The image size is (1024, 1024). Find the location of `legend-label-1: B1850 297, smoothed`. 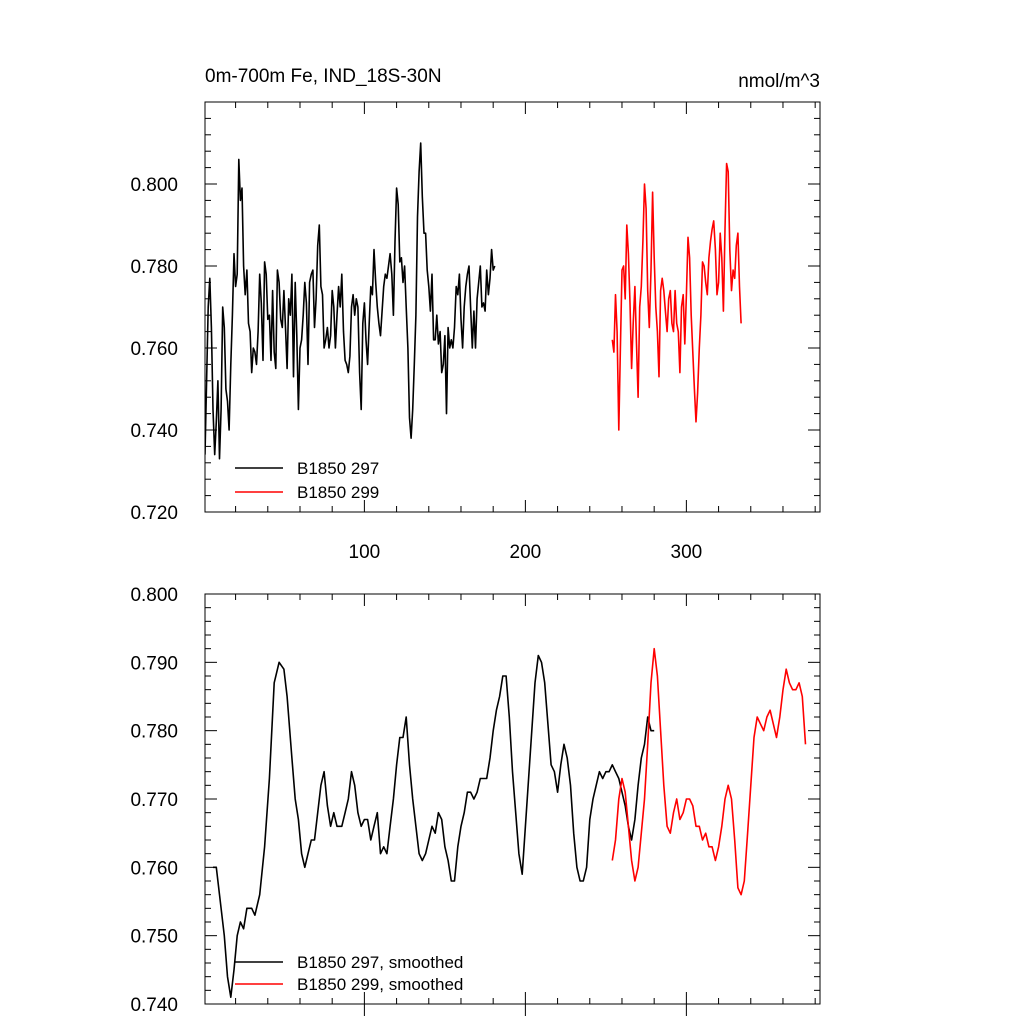

legend-label-1: B1850 297, smoothed is located at coordinates (380, 962).